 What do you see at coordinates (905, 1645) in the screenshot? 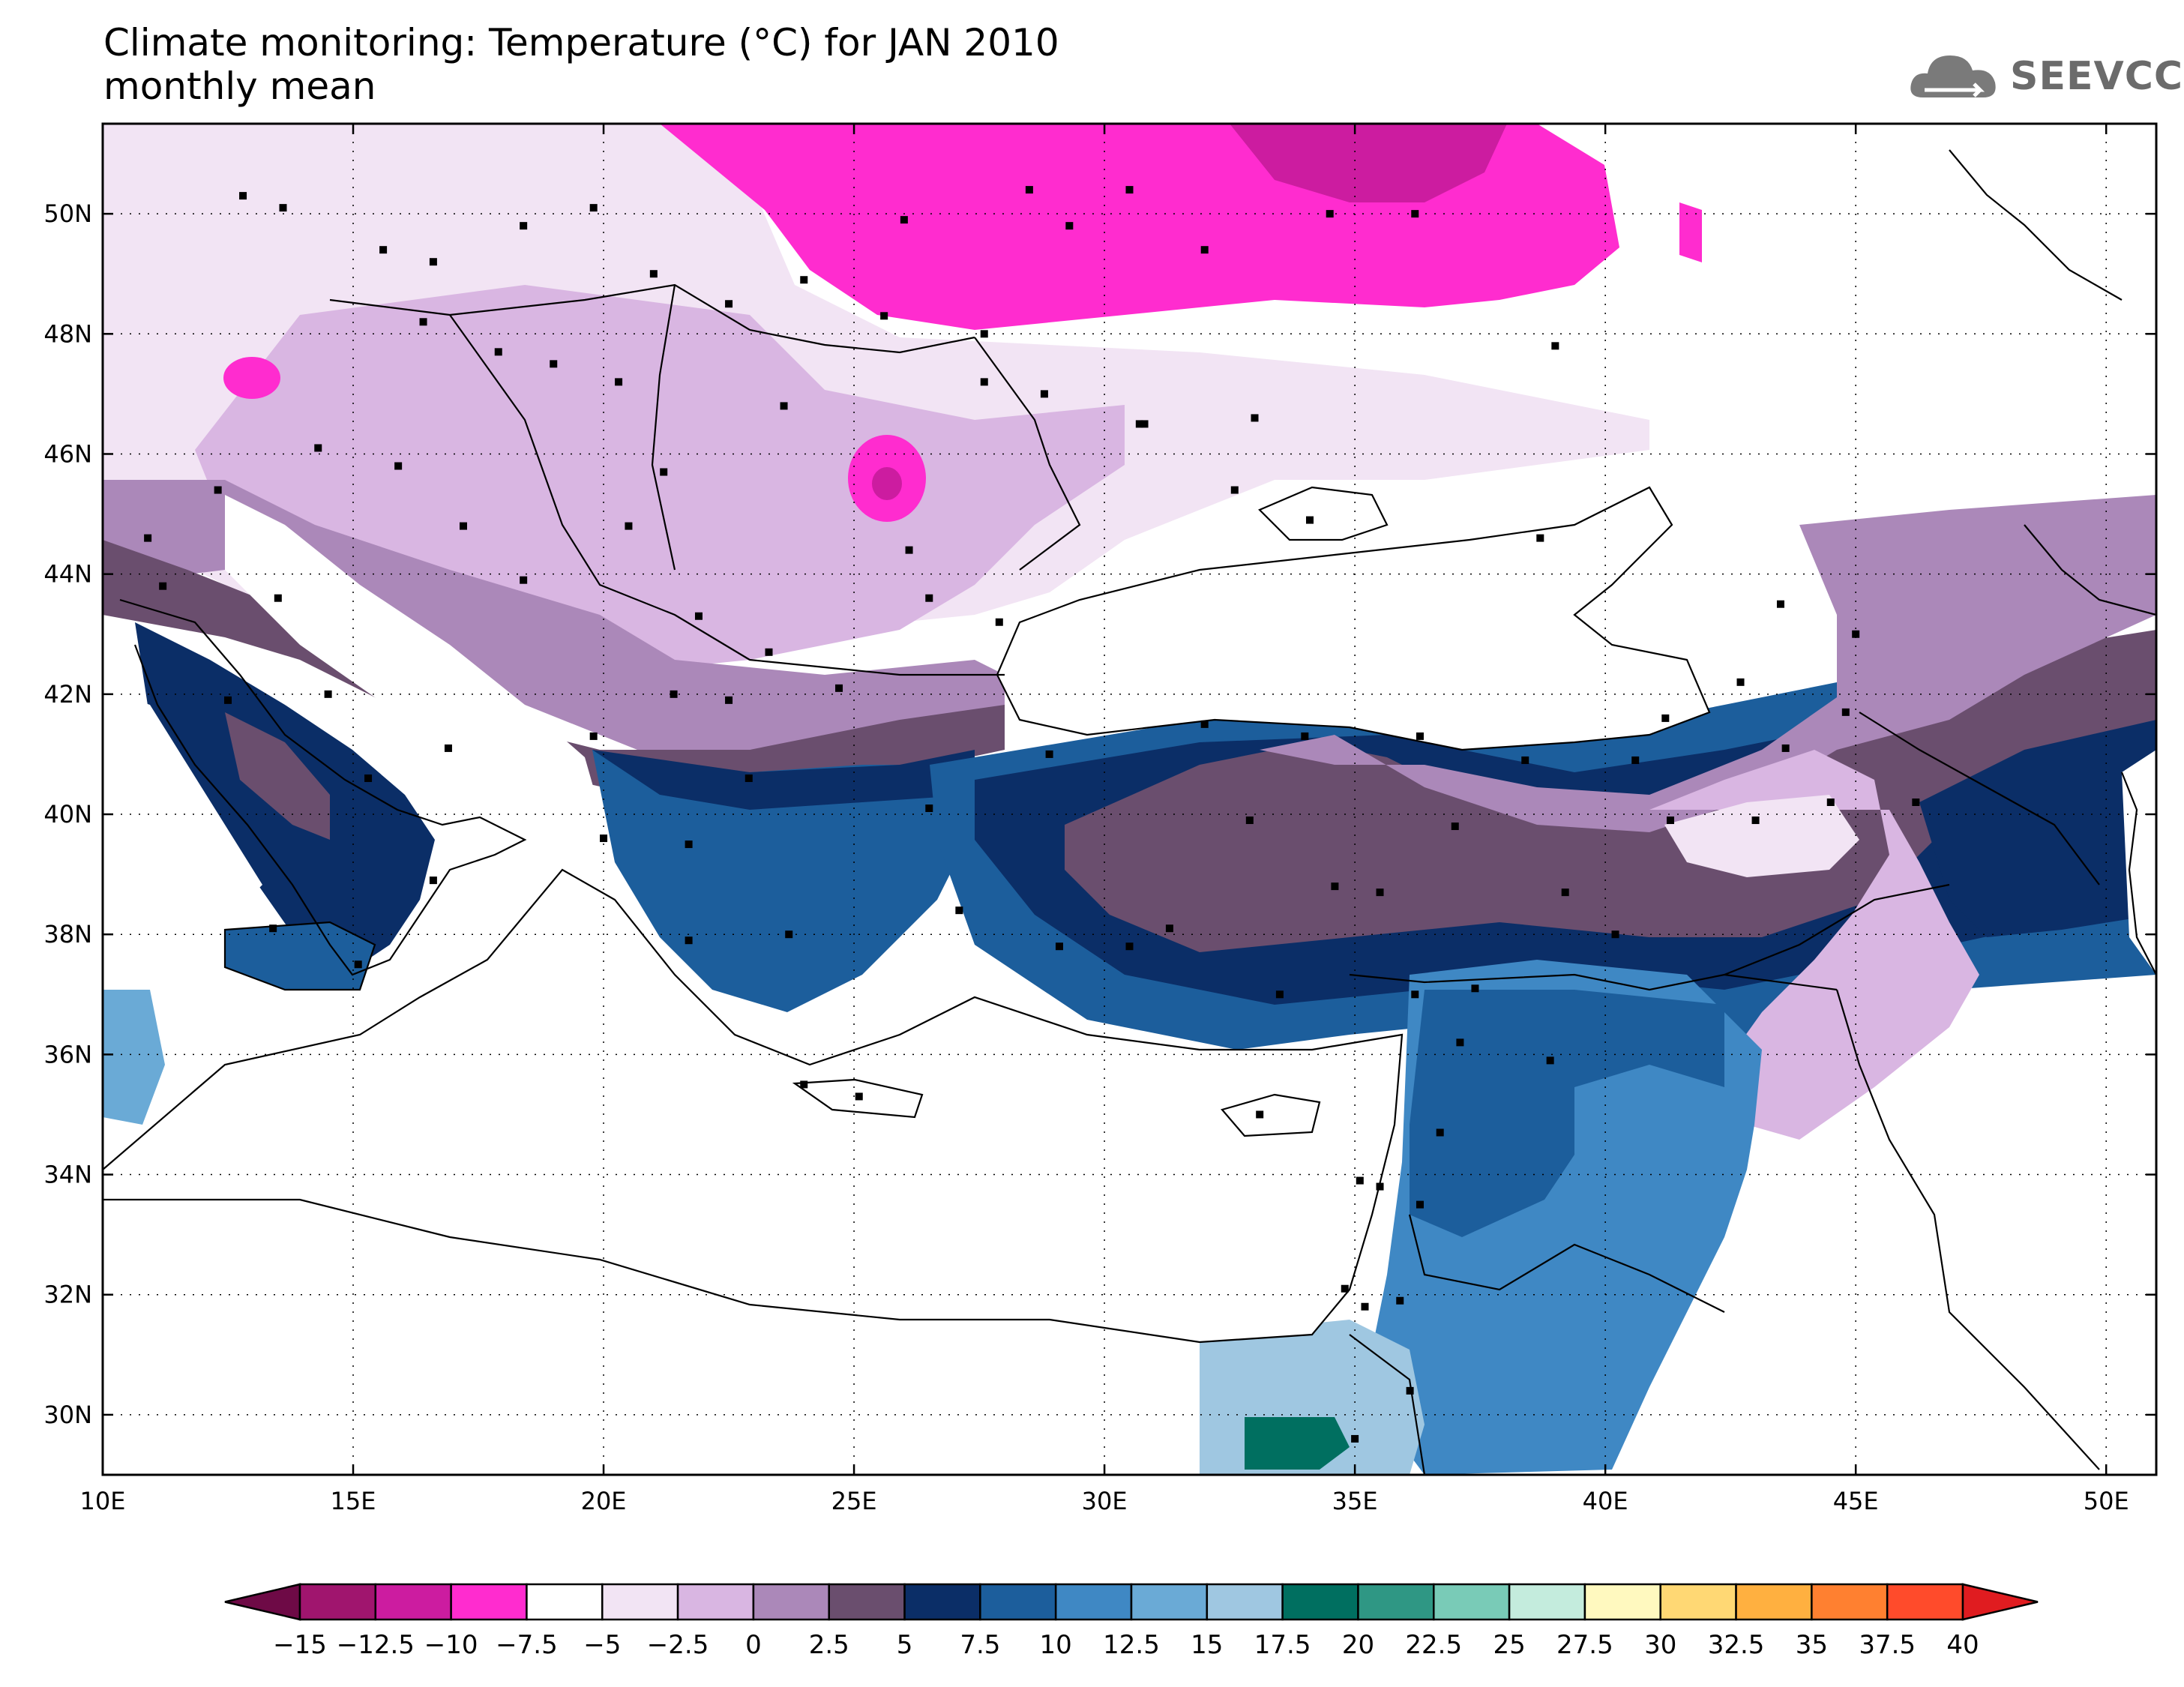
I see `colorbar-label: 5` at bounding box center [905, 1645].